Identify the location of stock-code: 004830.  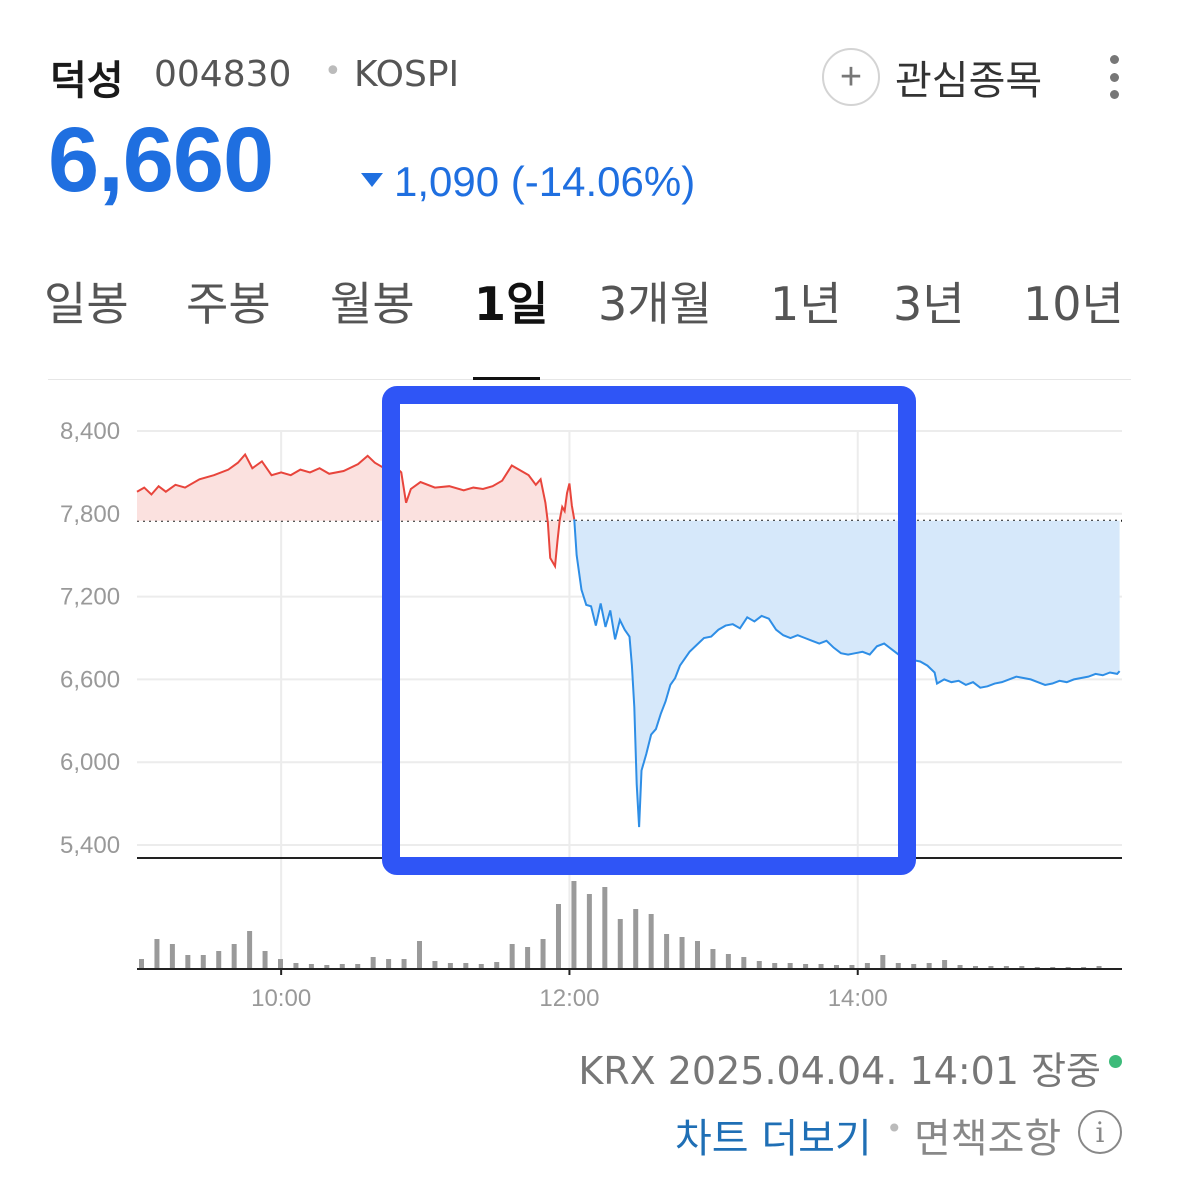
(223, 74).